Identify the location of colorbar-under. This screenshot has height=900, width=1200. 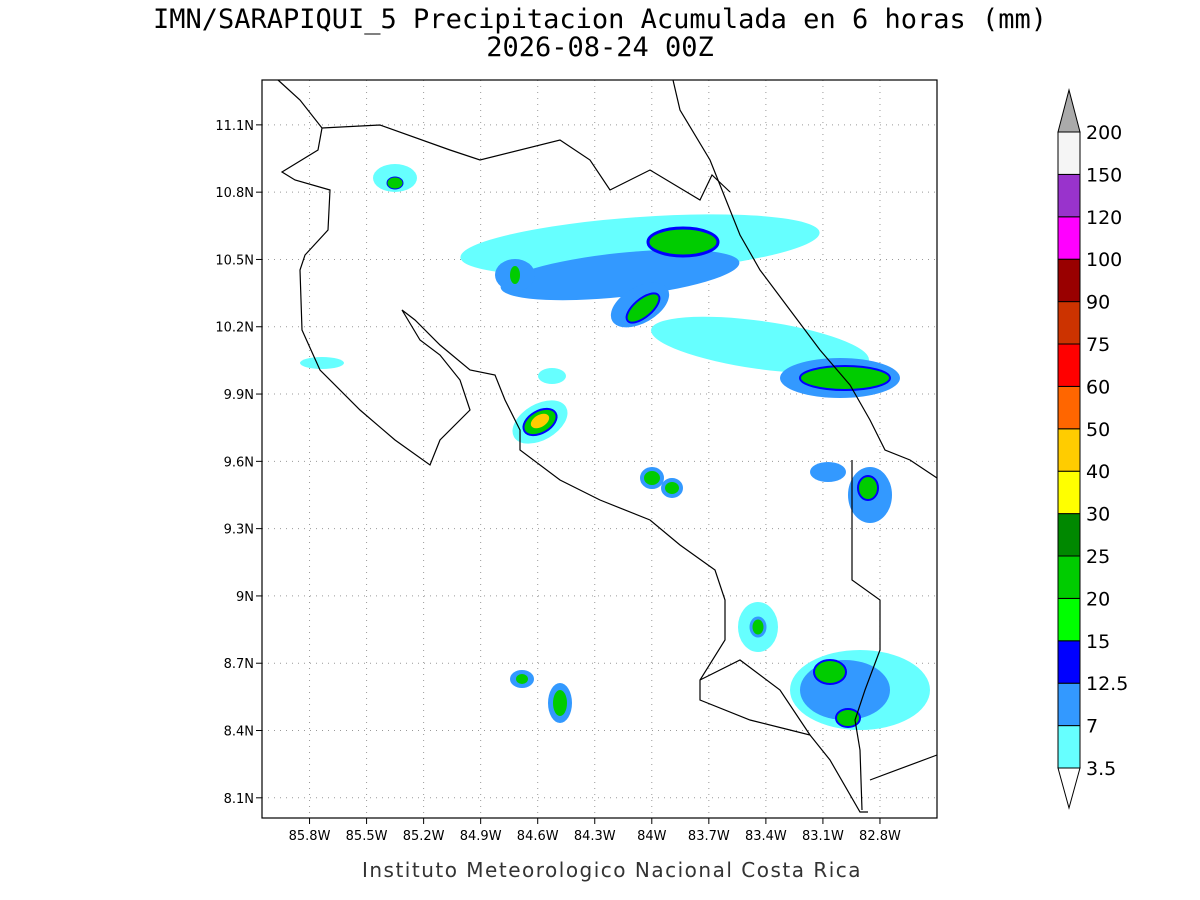
(1069, 788).